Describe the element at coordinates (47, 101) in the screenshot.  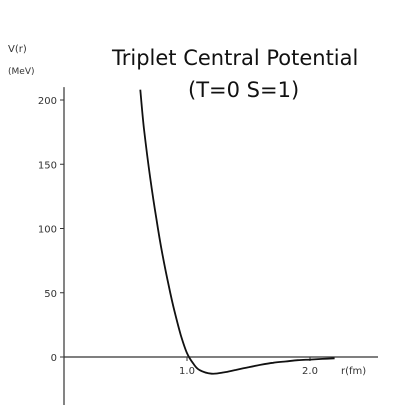
I see `y-tick-label: 200` at that location.